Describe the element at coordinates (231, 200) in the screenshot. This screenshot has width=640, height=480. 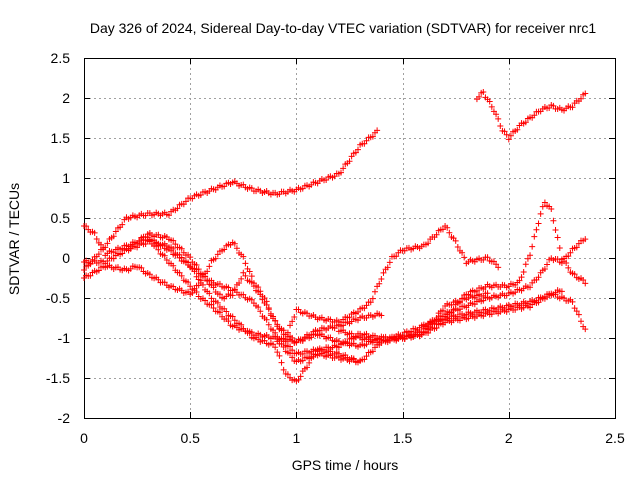
I see `series-sat-a` at that location.